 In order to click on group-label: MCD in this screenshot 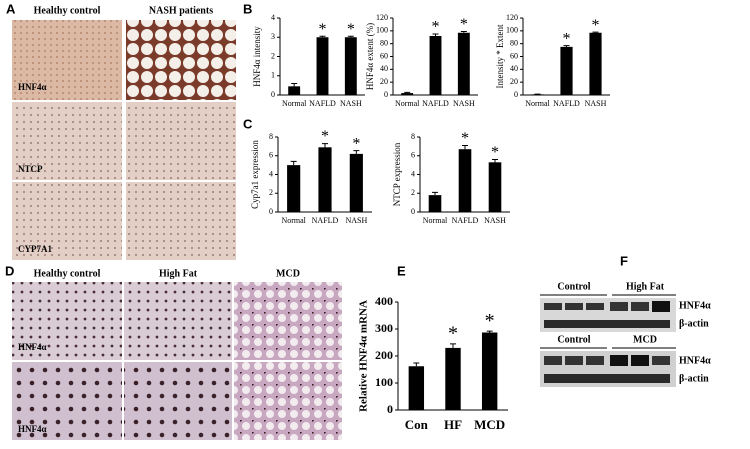, I will do `click(645, 339)`.